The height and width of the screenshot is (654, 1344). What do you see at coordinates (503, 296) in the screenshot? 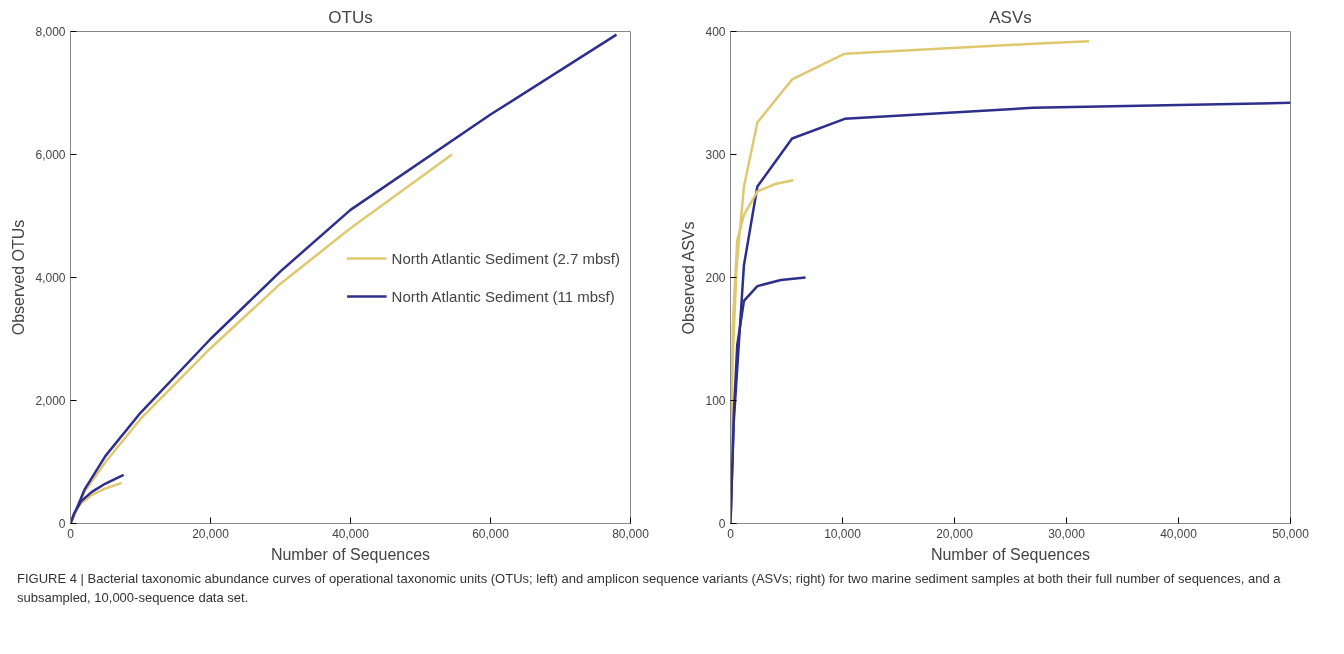
I see `legend-label: North Atlantic Sediment (11 mbsf)` at bounding box center [503, 296].